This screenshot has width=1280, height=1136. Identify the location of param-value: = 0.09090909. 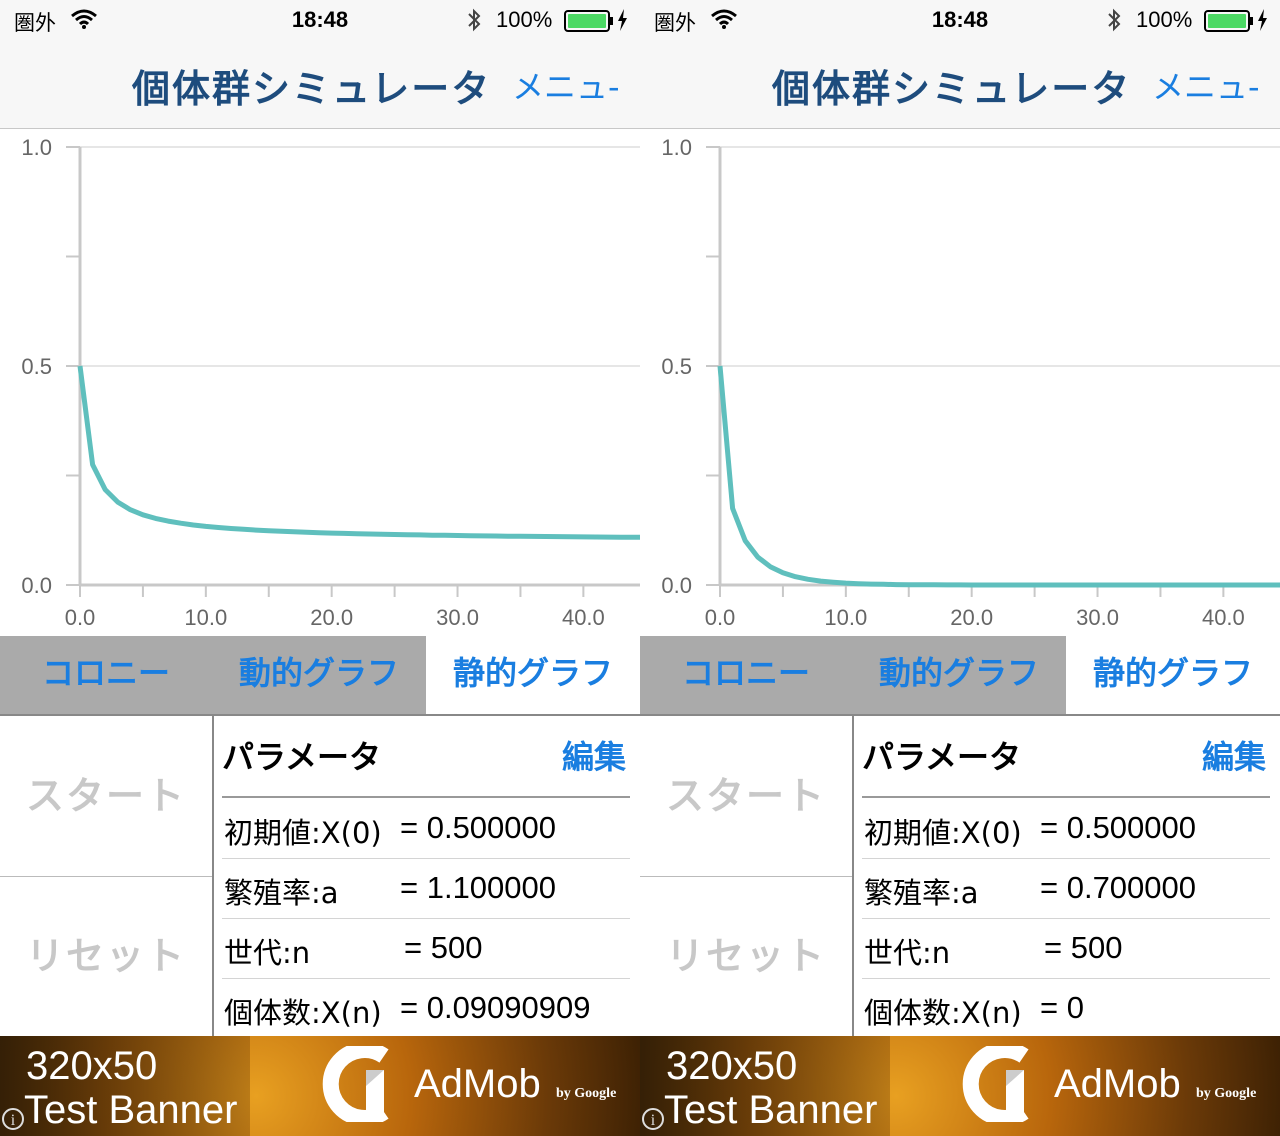
(495, 1007).